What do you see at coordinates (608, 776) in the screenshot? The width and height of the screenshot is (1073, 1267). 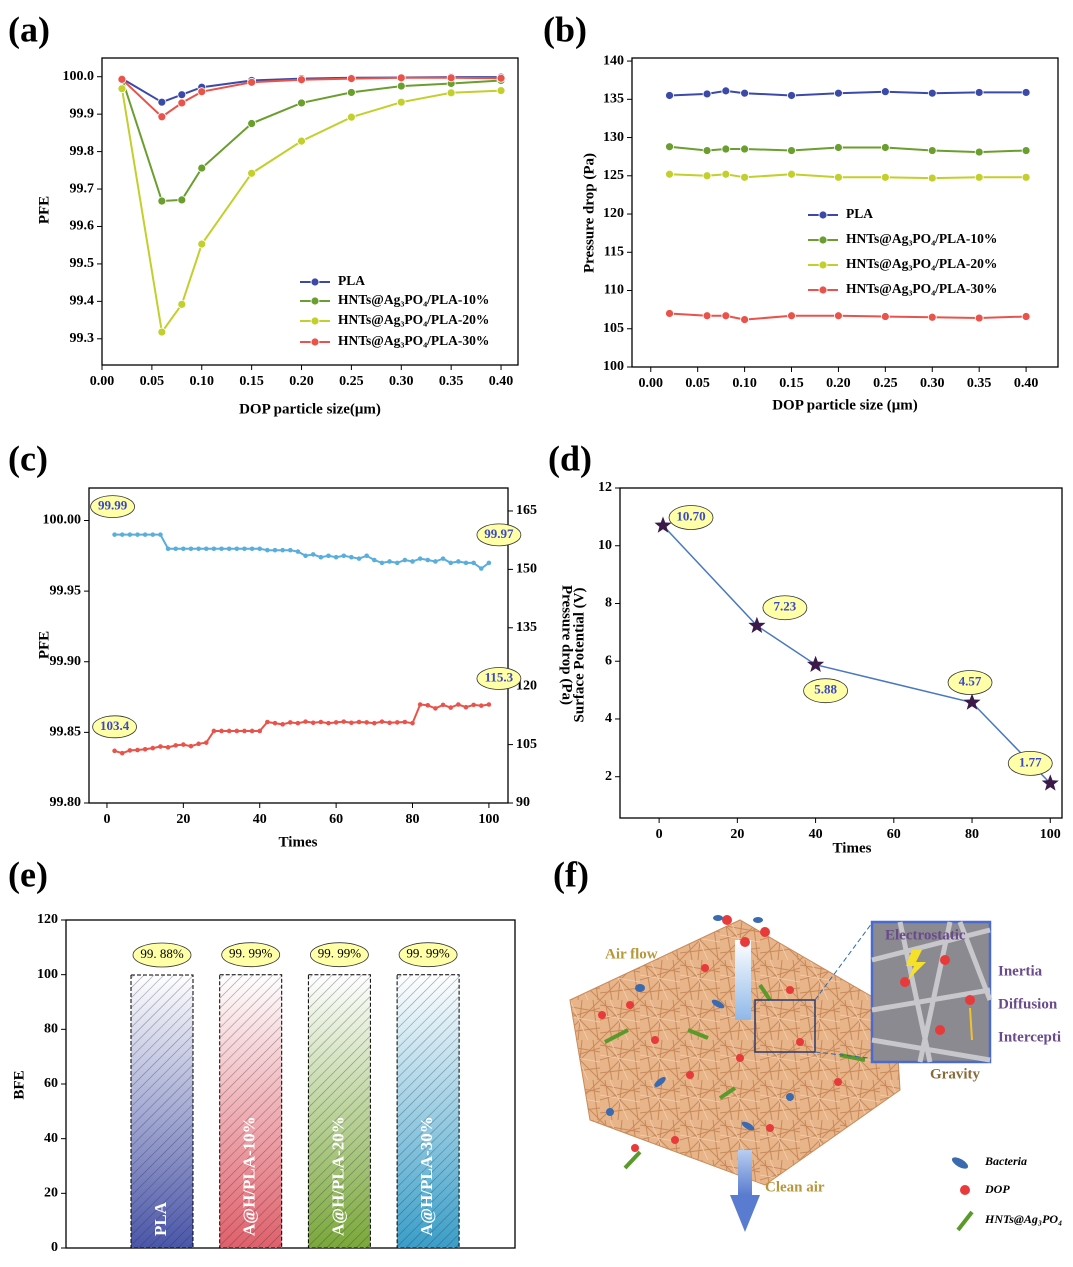 I see `y-tick-label: 2` at bounding box center [608, 776].